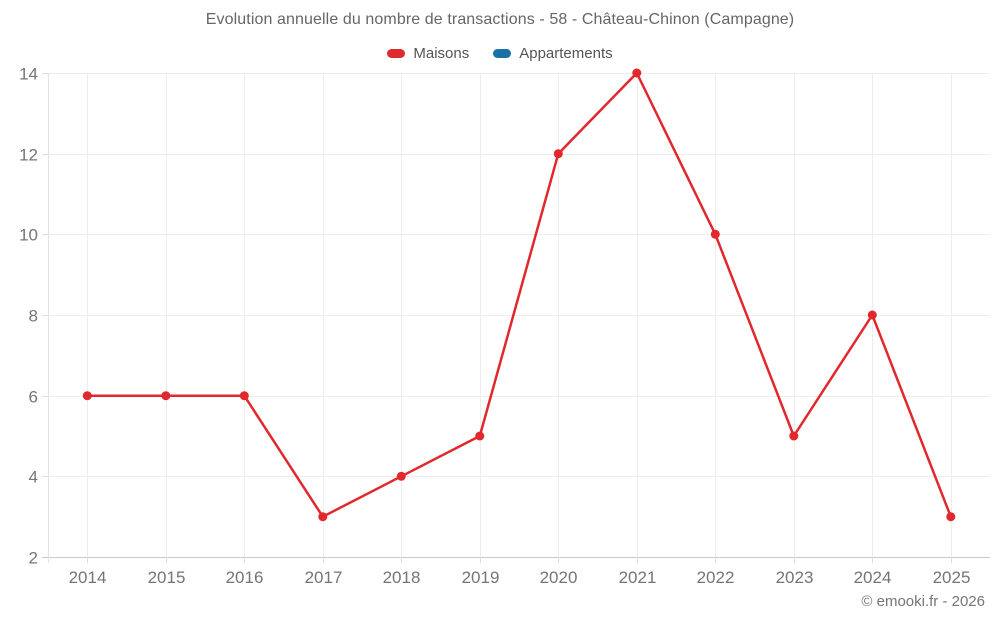  Describe the element at coordinates (873, 577) in the screenshot. I see `x-axis-tick-label: 2024` at that location.